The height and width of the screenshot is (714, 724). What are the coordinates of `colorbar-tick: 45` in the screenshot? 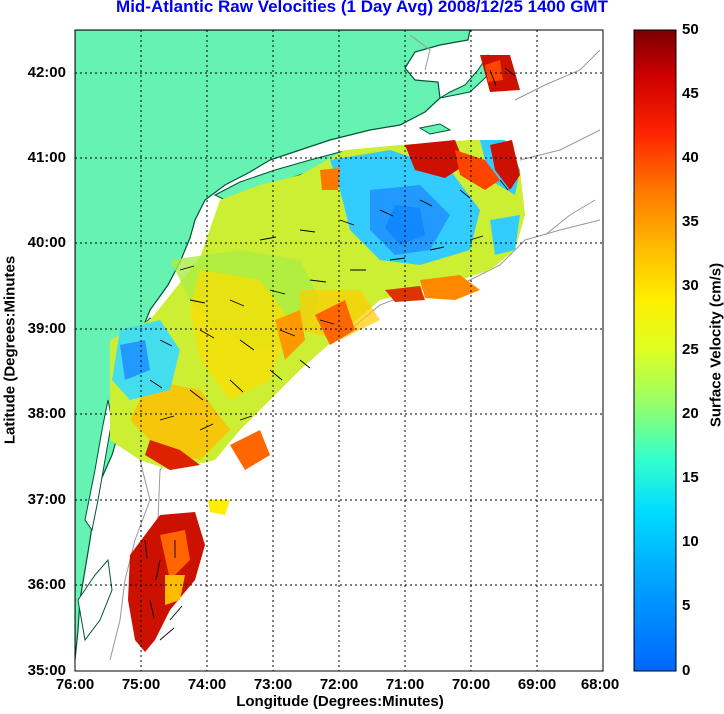 It's located at (690, 93).